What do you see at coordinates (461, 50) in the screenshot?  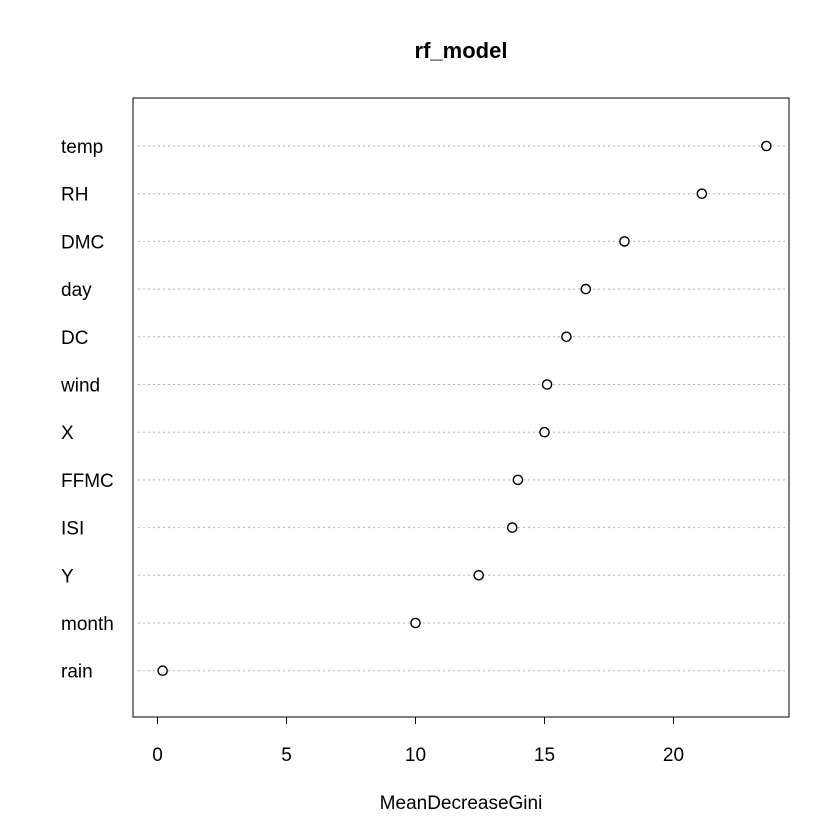 I see `chart-title: rf_model` at bounding box center [461, 50].